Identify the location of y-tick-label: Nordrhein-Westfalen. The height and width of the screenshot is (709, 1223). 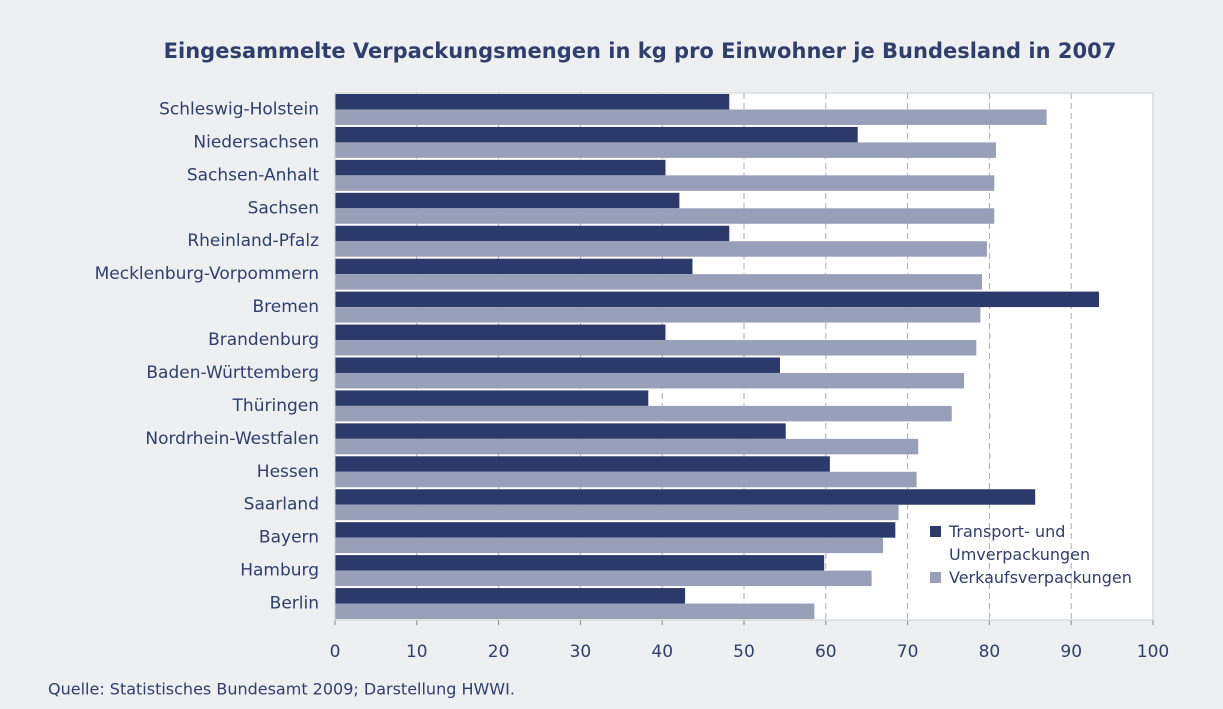
(232, 439).